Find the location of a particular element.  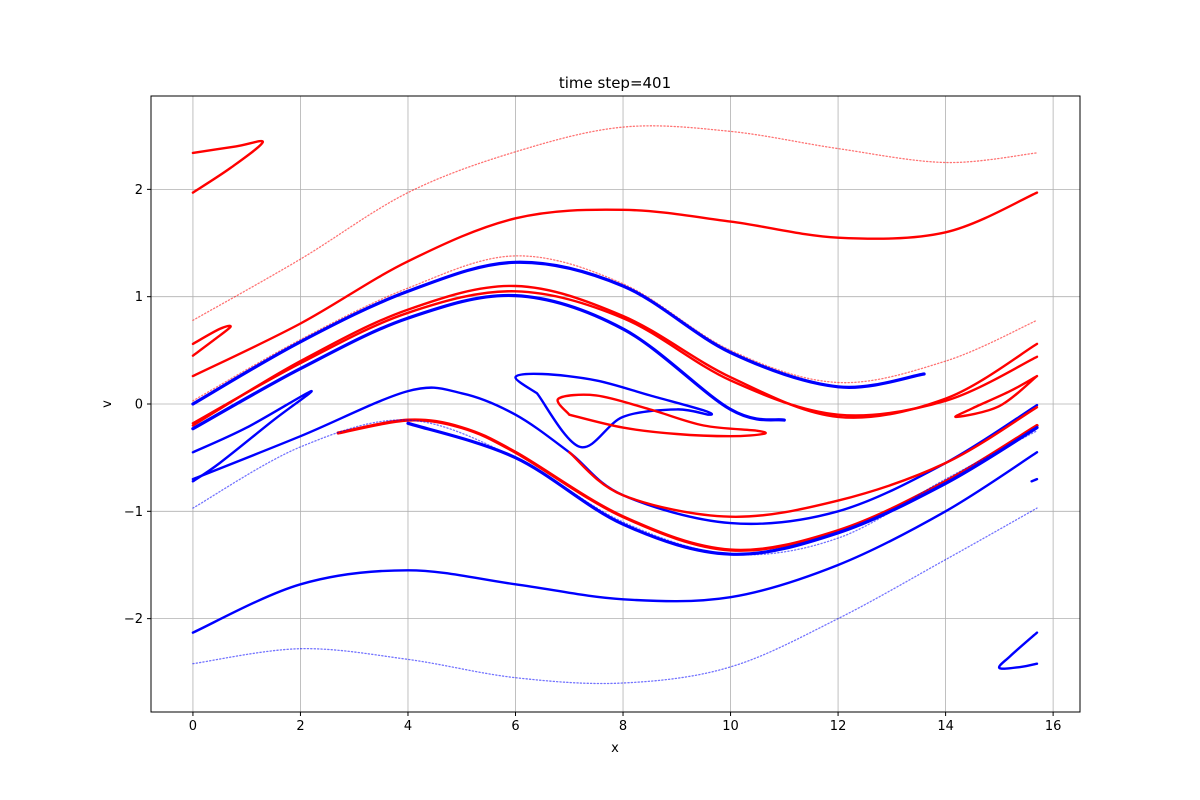

y-tick-label: 1 is located at coordinates (139, 297).